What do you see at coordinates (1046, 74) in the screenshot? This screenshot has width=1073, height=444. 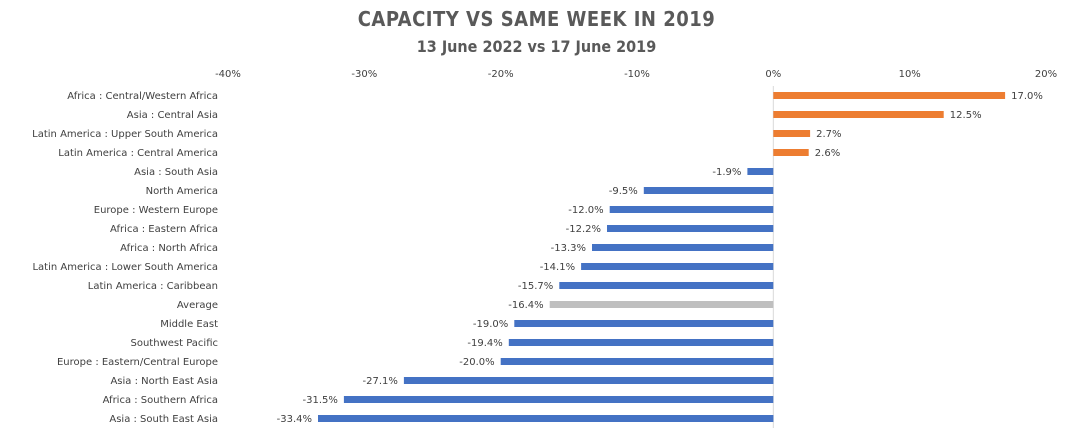 I see `x-tick-label: 20%` at bounding box center [1046, 74].